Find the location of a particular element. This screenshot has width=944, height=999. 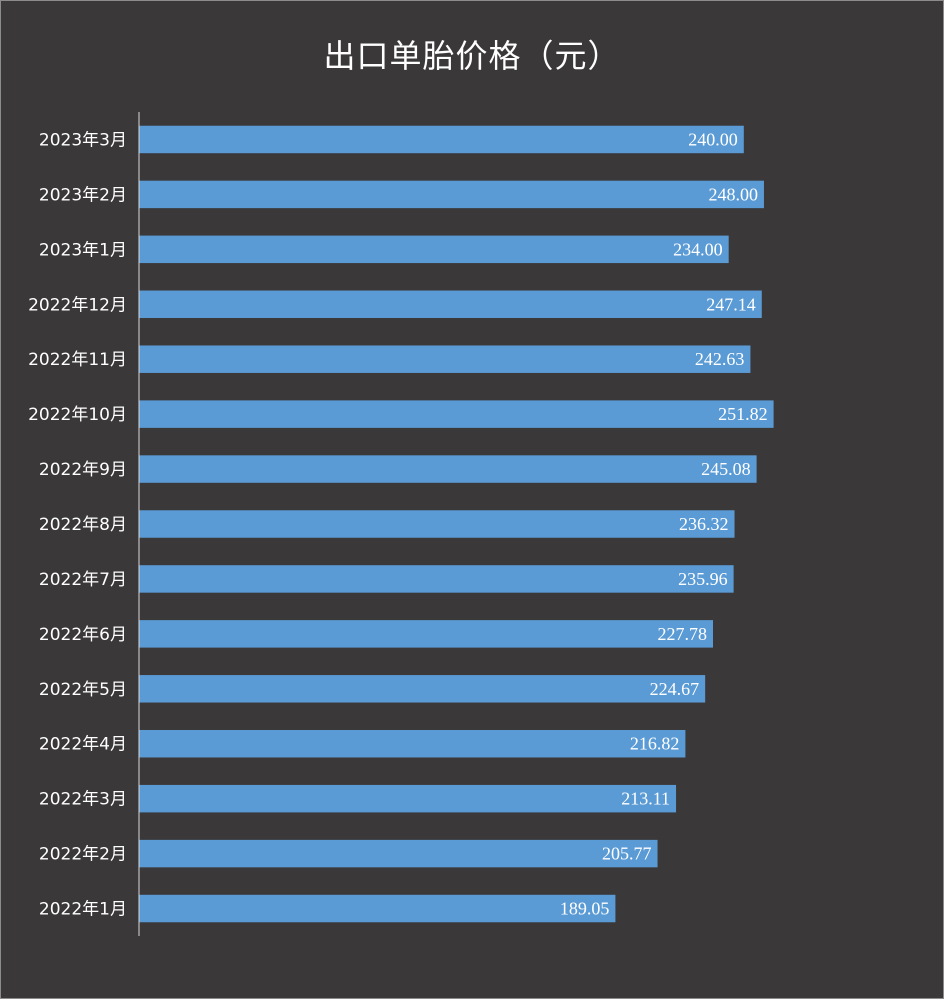

category-label-7: 2022年8月 is located at coordinates (83, 525).